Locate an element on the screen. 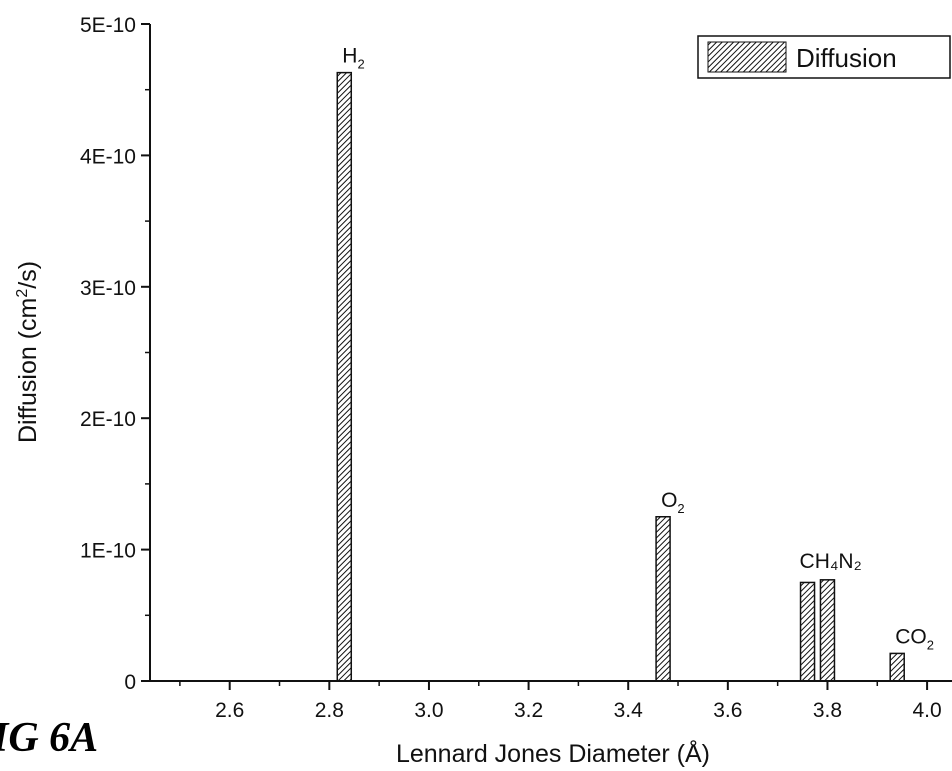  y-tick-label: 3E-10 is located at coordinates (108, 288).